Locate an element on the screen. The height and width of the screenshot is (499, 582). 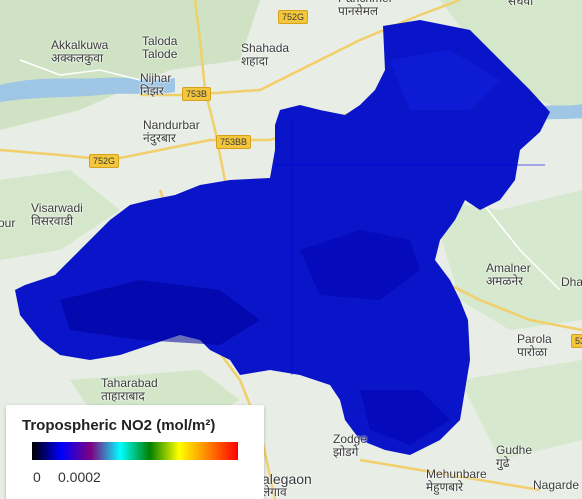
place-label-zodge: Zodge झोडगे is located at coordinates (350, 446).